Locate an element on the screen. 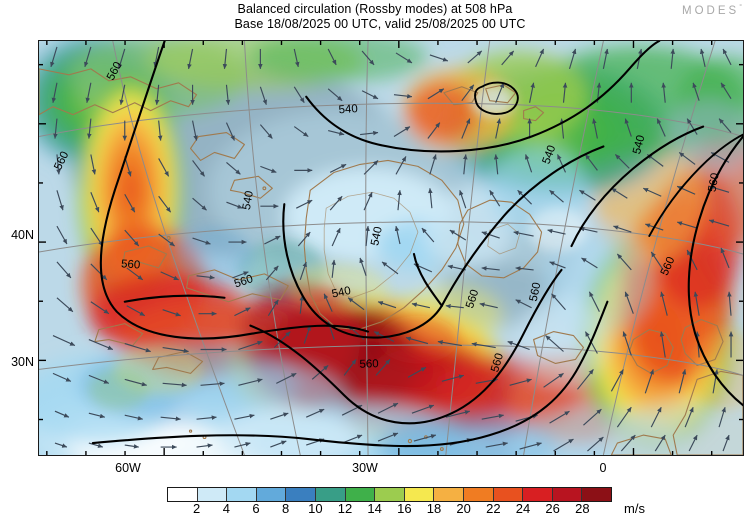 The width and height of the screenshot is (750, 516). colorbar-tick-label: 16 is located at coordinates (404, 508).